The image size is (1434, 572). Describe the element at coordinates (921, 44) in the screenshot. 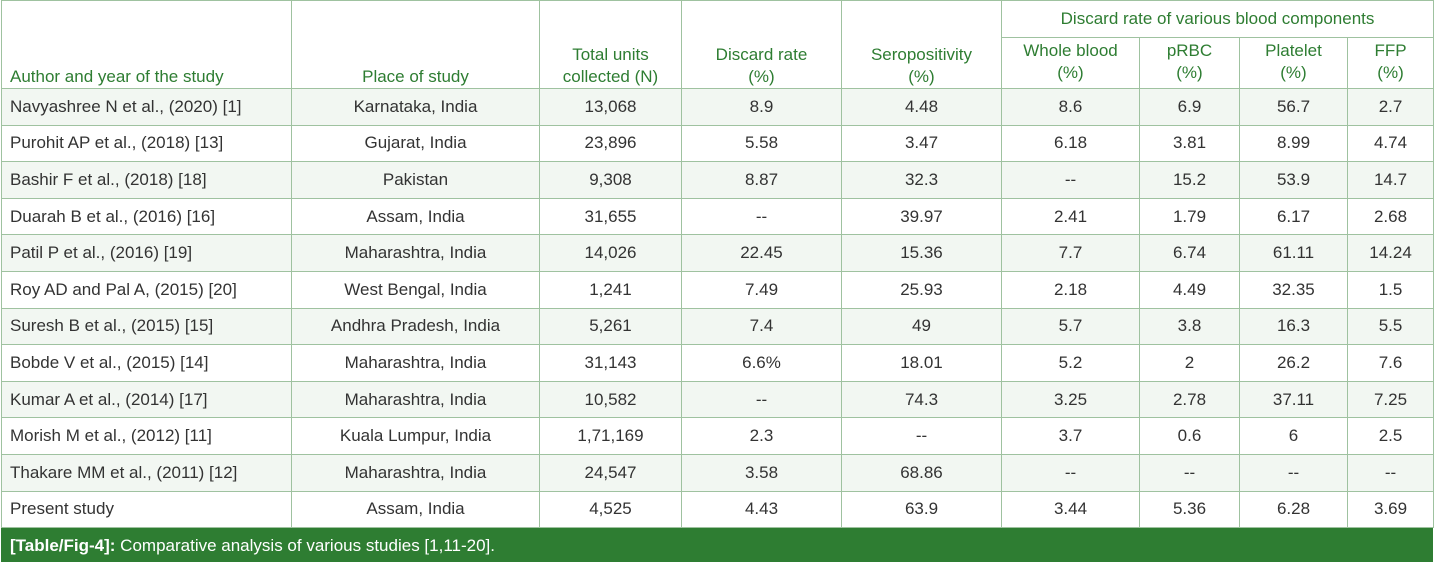

I see `header-seropositivity: Seropositivity (%)` at that location.